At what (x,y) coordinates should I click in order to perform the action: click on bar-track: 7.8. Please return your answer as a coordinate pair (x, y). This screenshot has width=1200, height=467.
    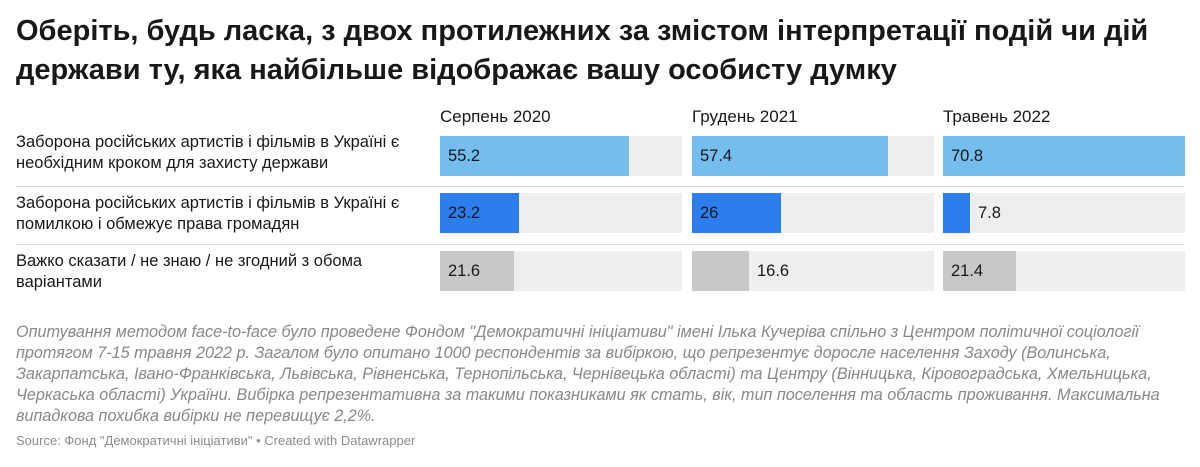
    Looking at the image, I should click on (1064, 213).